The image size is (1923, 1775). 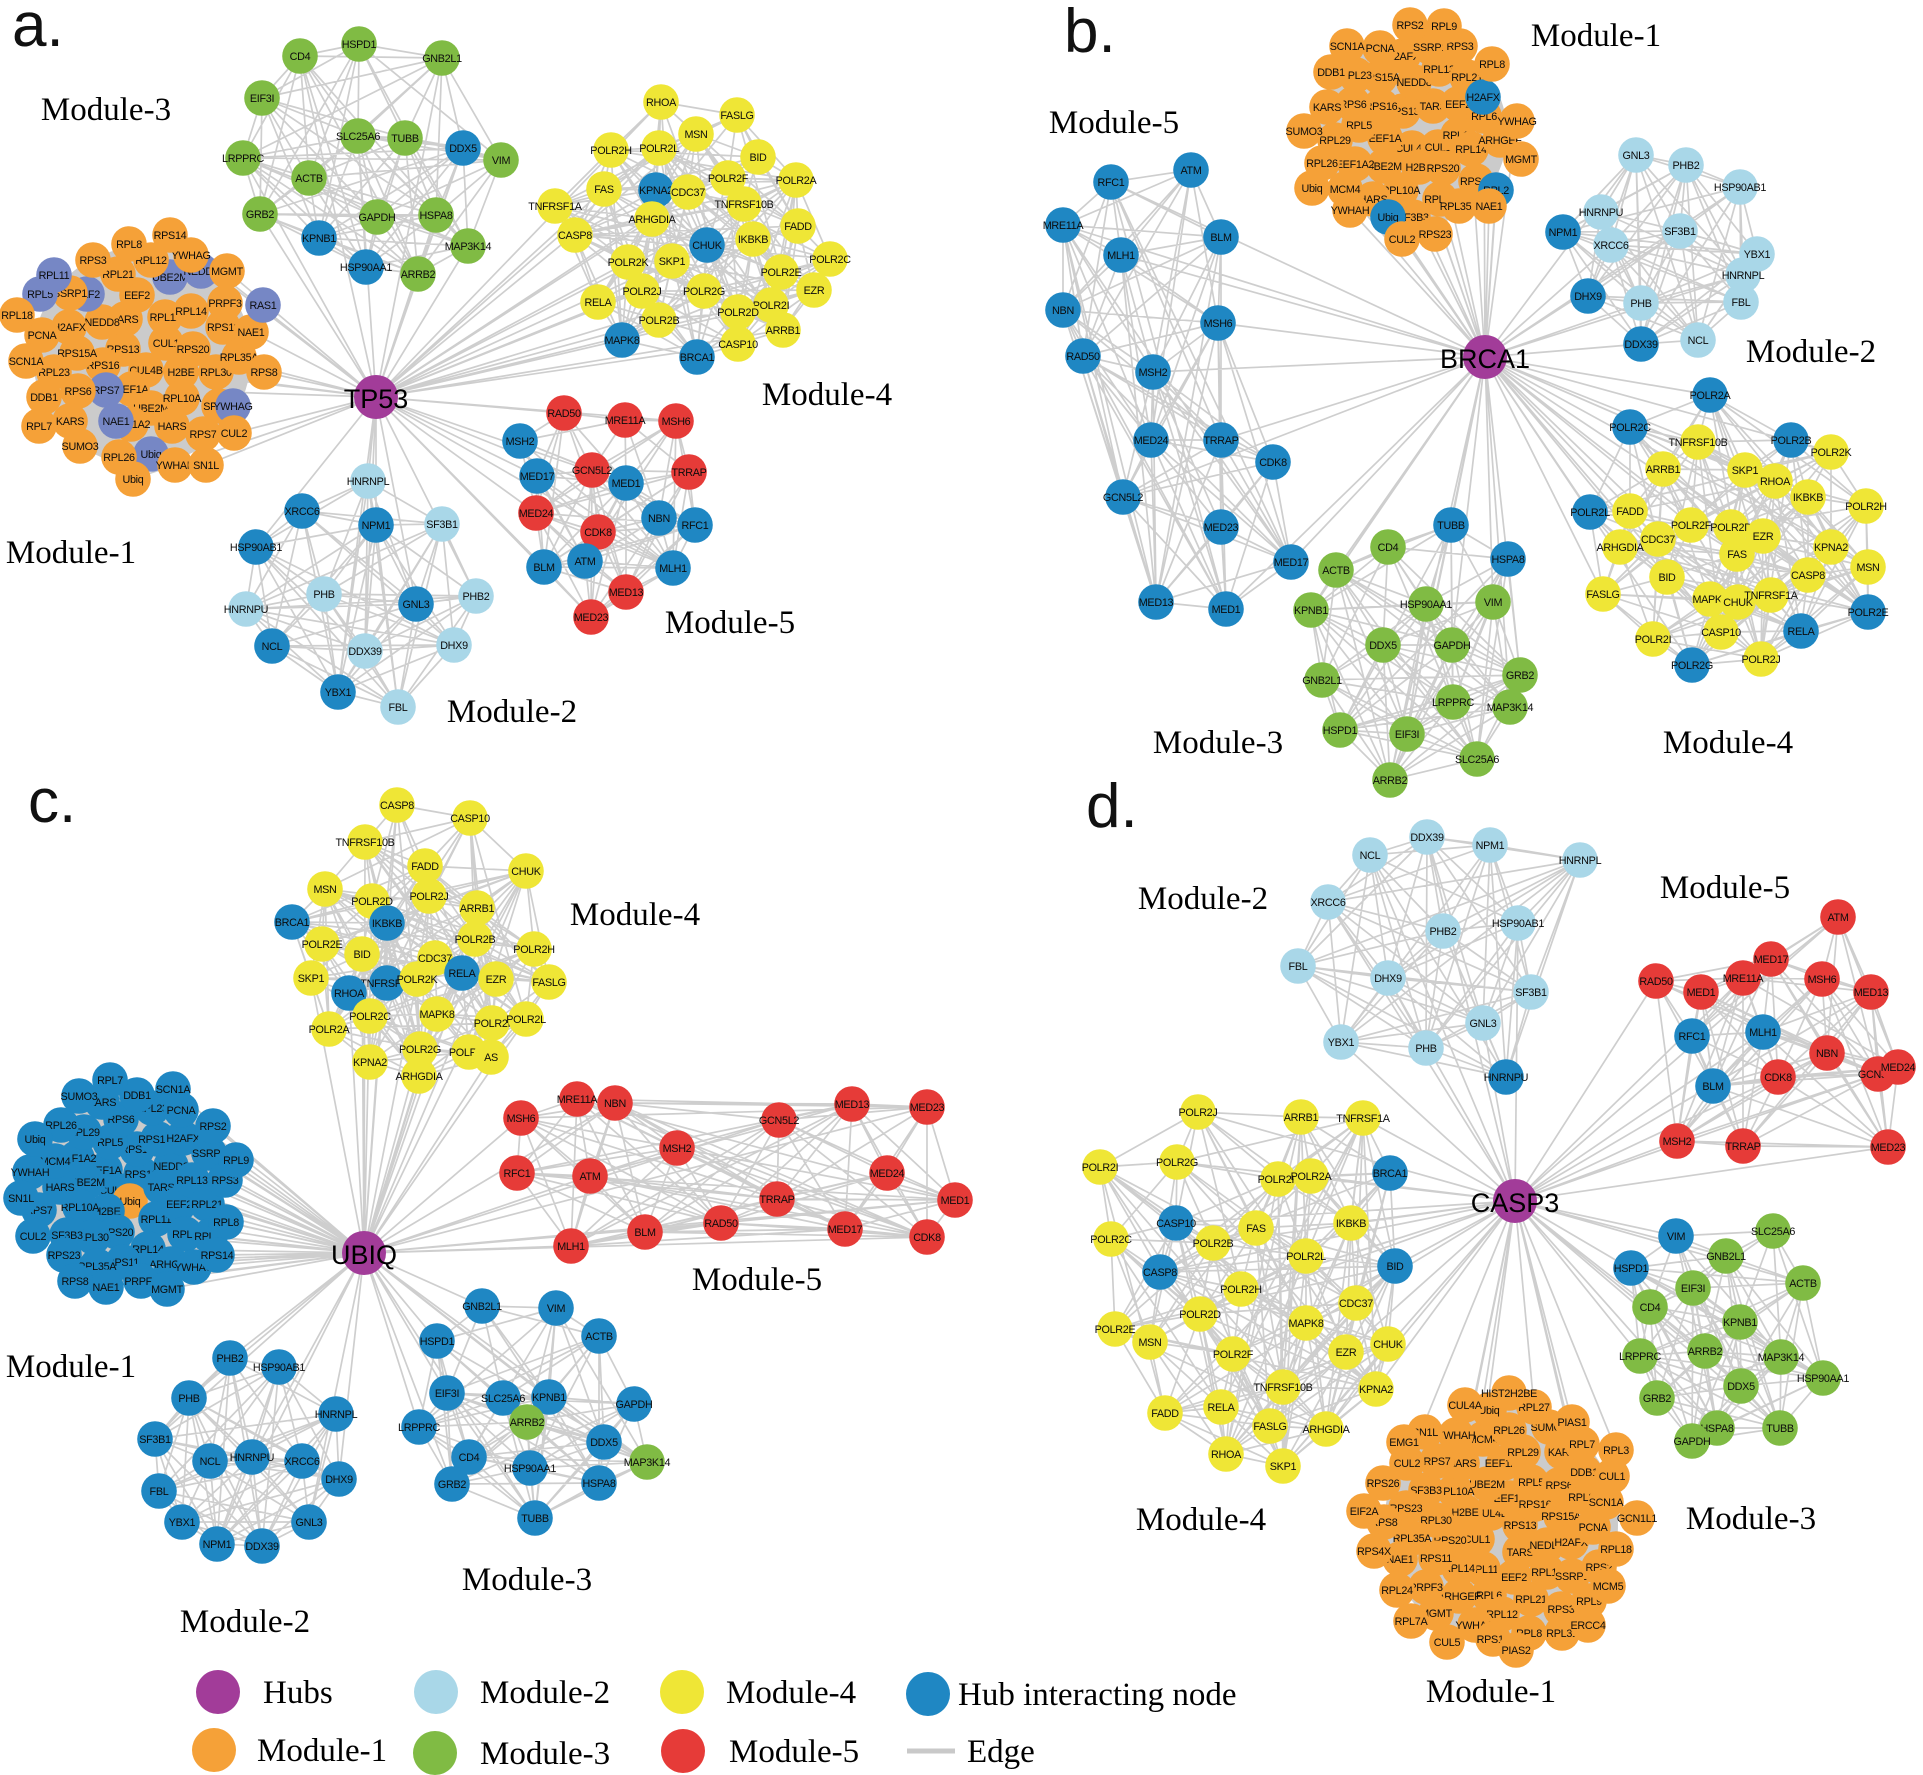 What do you see at coordinates (77, 392) in the screenshot?
I see `svg-text: RPS6` at bounding box center [77, 392].